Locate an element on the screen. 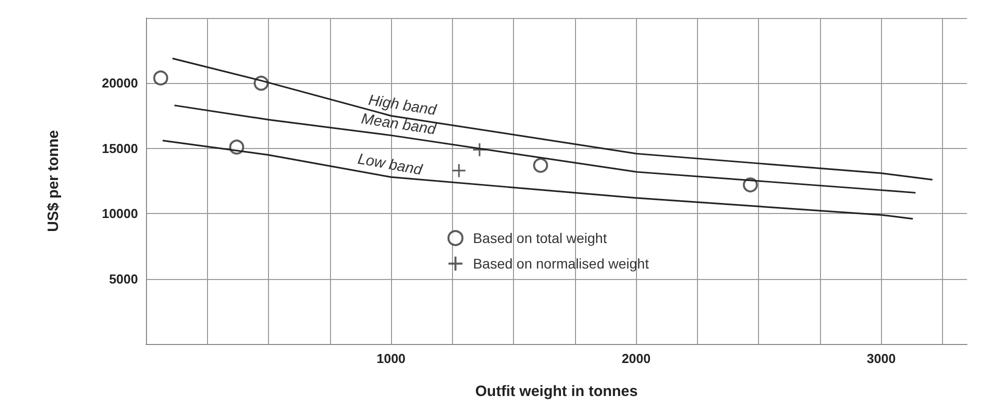 Image resolution: width=1000 pixels, height=418 pixels. x-tick-label: 1000 is located at coordinates (391, 358).